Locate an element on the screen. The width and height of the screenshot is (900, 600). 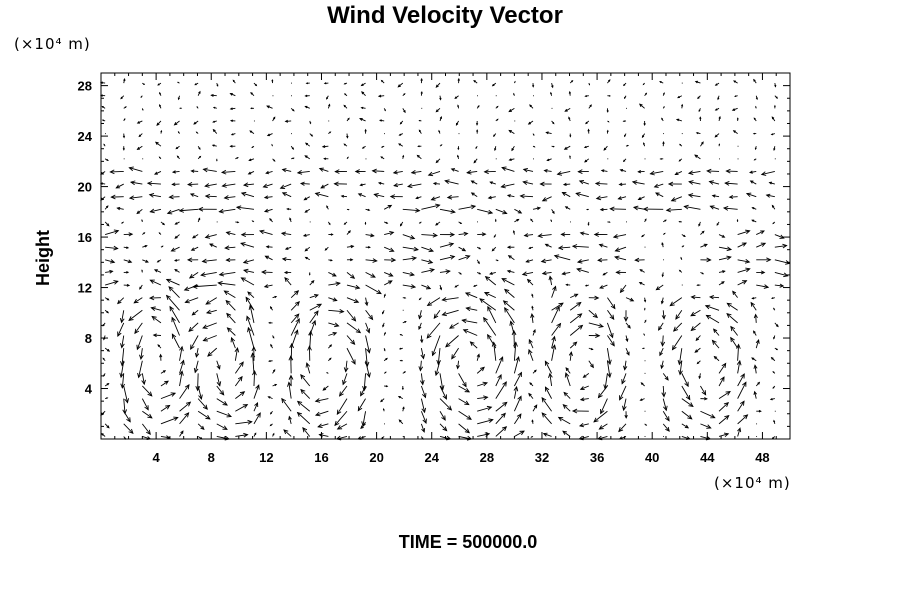
y-tick-label: 8 is located at coordinates (88, 338).